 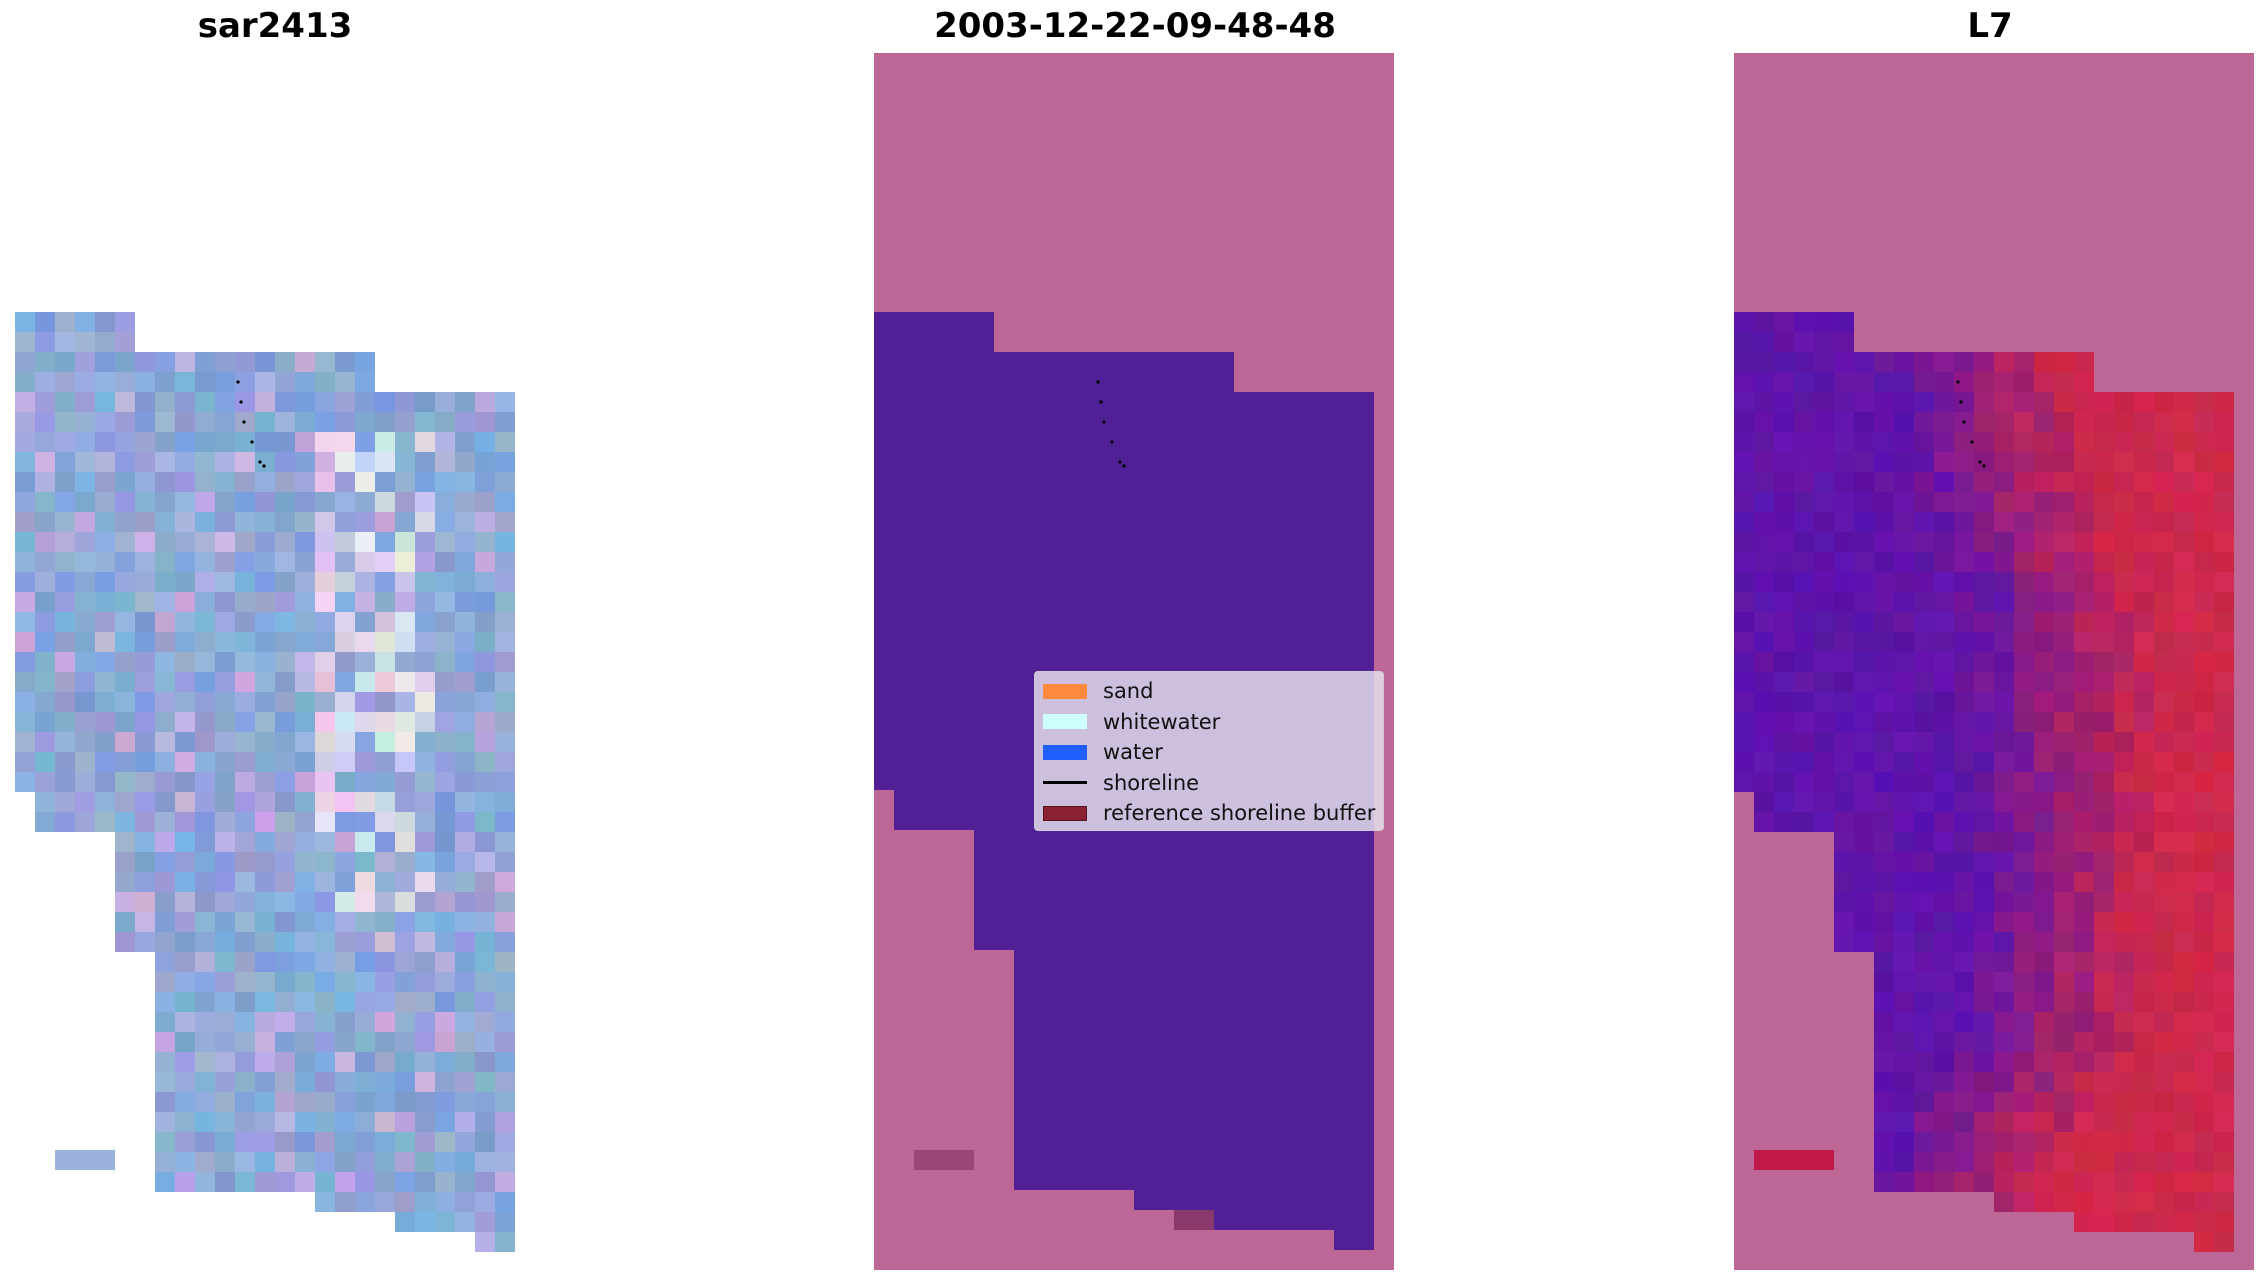 I want to click on panel-title-sar: sar2413, so click(x=275, y=26).